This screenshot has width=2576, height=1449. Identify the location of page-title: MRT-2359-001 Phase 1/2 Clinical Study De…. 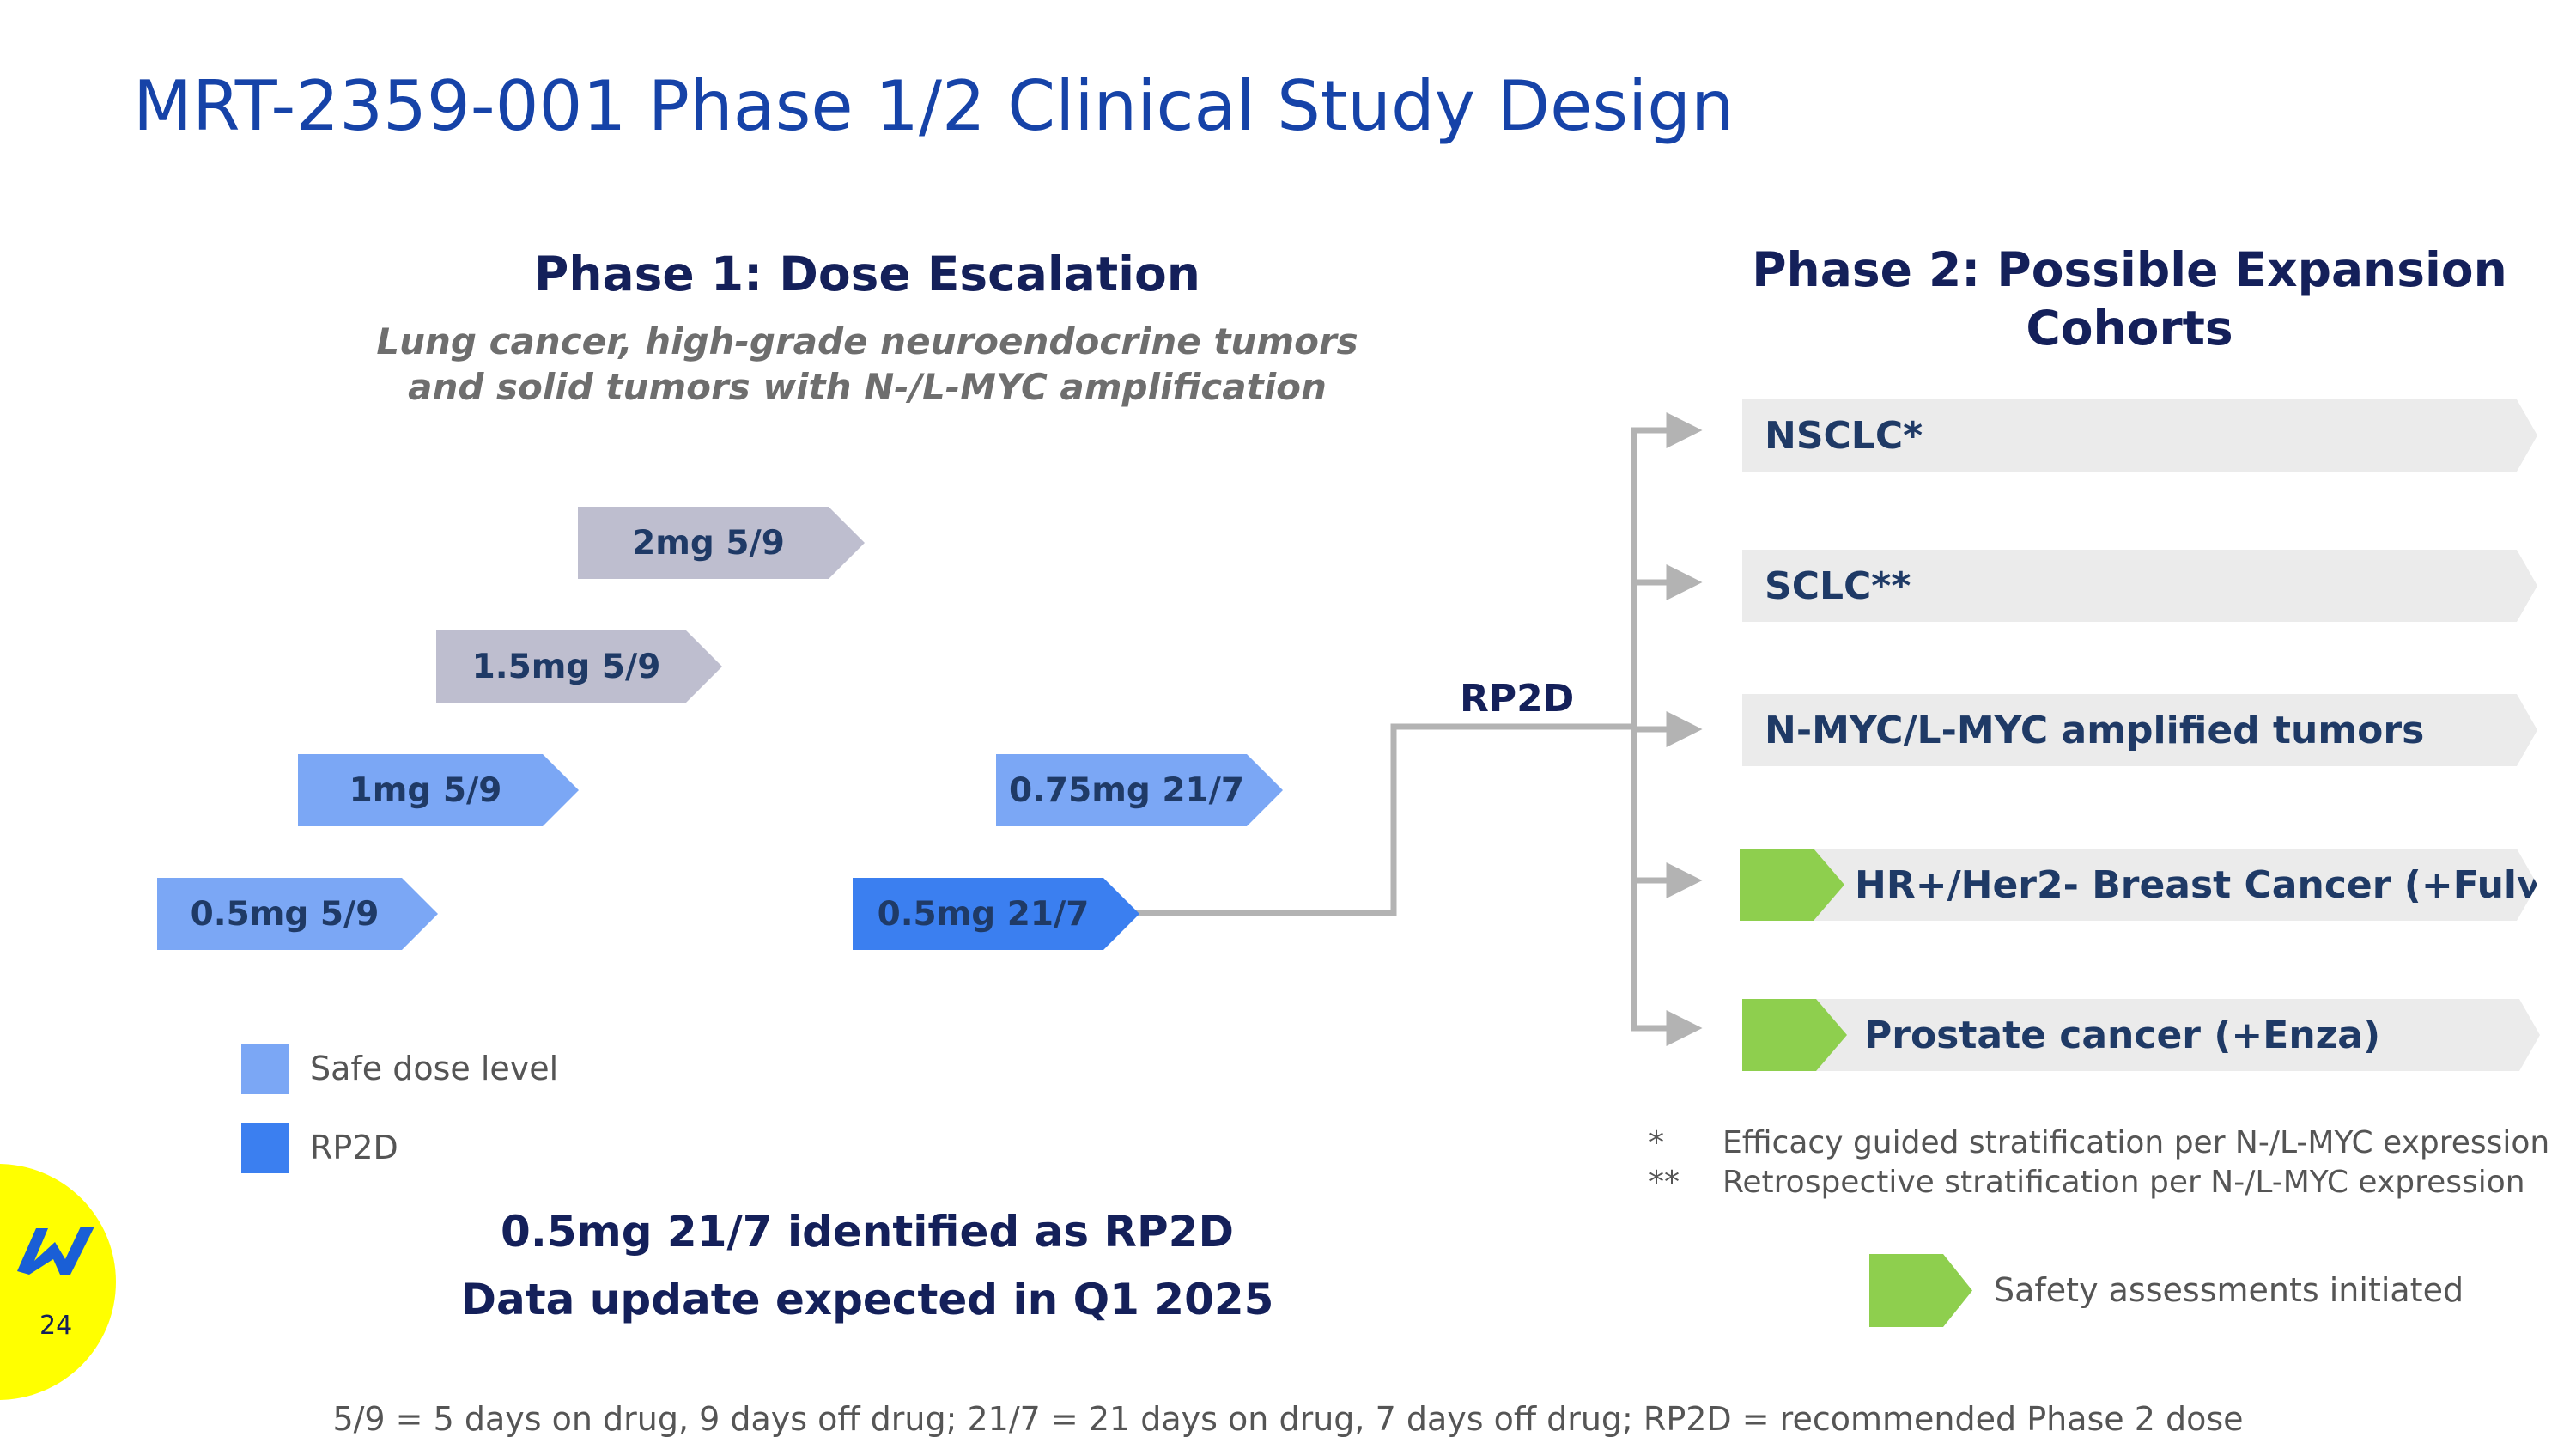
(934, 106).